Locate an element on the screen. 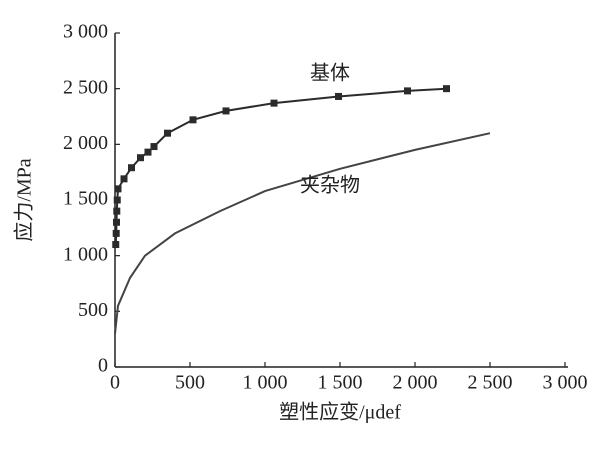  y-tick-label: 2 500 is located at coordinates (85, 87).